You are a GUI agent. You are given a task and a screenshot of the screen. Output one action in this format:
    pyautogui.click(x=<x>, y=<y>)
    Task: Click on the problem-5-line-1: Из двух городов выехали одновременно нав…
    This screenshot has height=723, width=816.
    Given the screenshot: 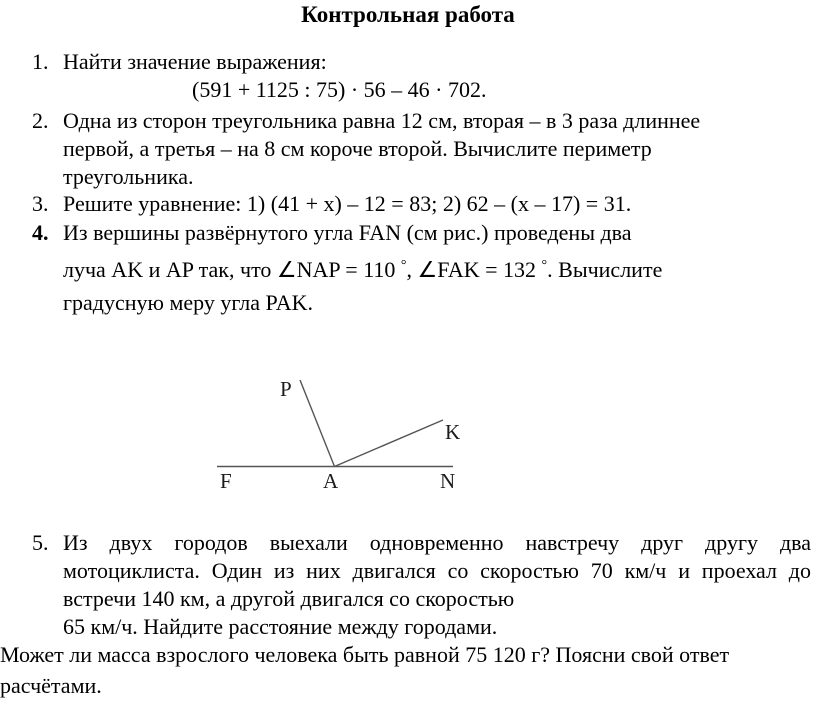 What is the action you would take?
    pyautogui.click(x=437, y=542)
    